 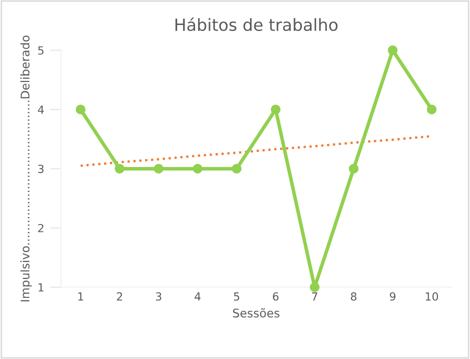 What do you see at coordinates (159, 296) in the screenshot?
I see `x-tick-label: 3` at bounding box center [159, 296].